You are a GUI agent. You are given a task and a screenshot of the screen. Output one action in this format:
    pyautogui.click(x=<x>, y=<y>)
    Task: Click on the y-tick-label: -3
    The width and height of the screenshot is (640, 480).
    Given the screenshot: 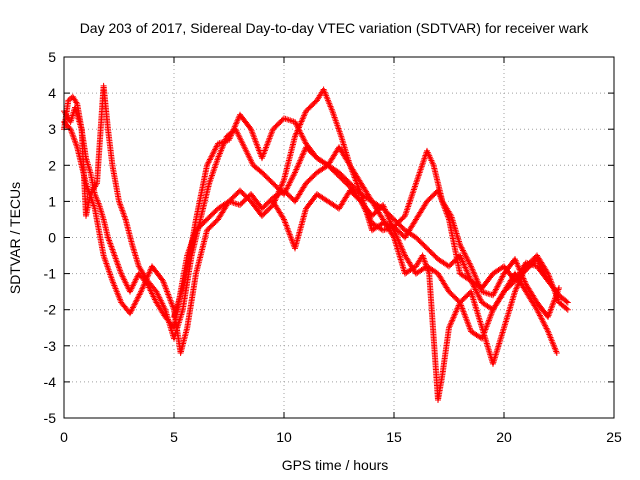 What is the action you would take?
    pyautogui.click(x=50, y=346)
    